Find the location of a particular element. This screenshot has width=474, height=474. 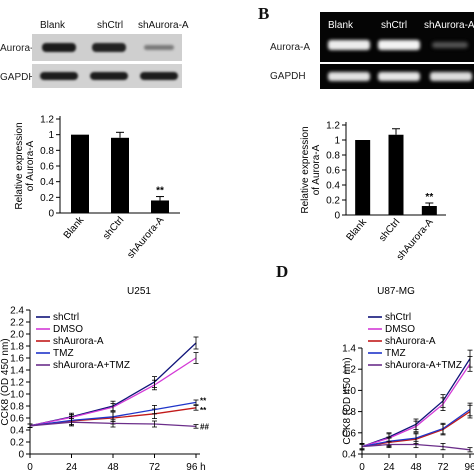

lane-label-shaurora-a: shAurora-A is located at coordinates (163, 25).